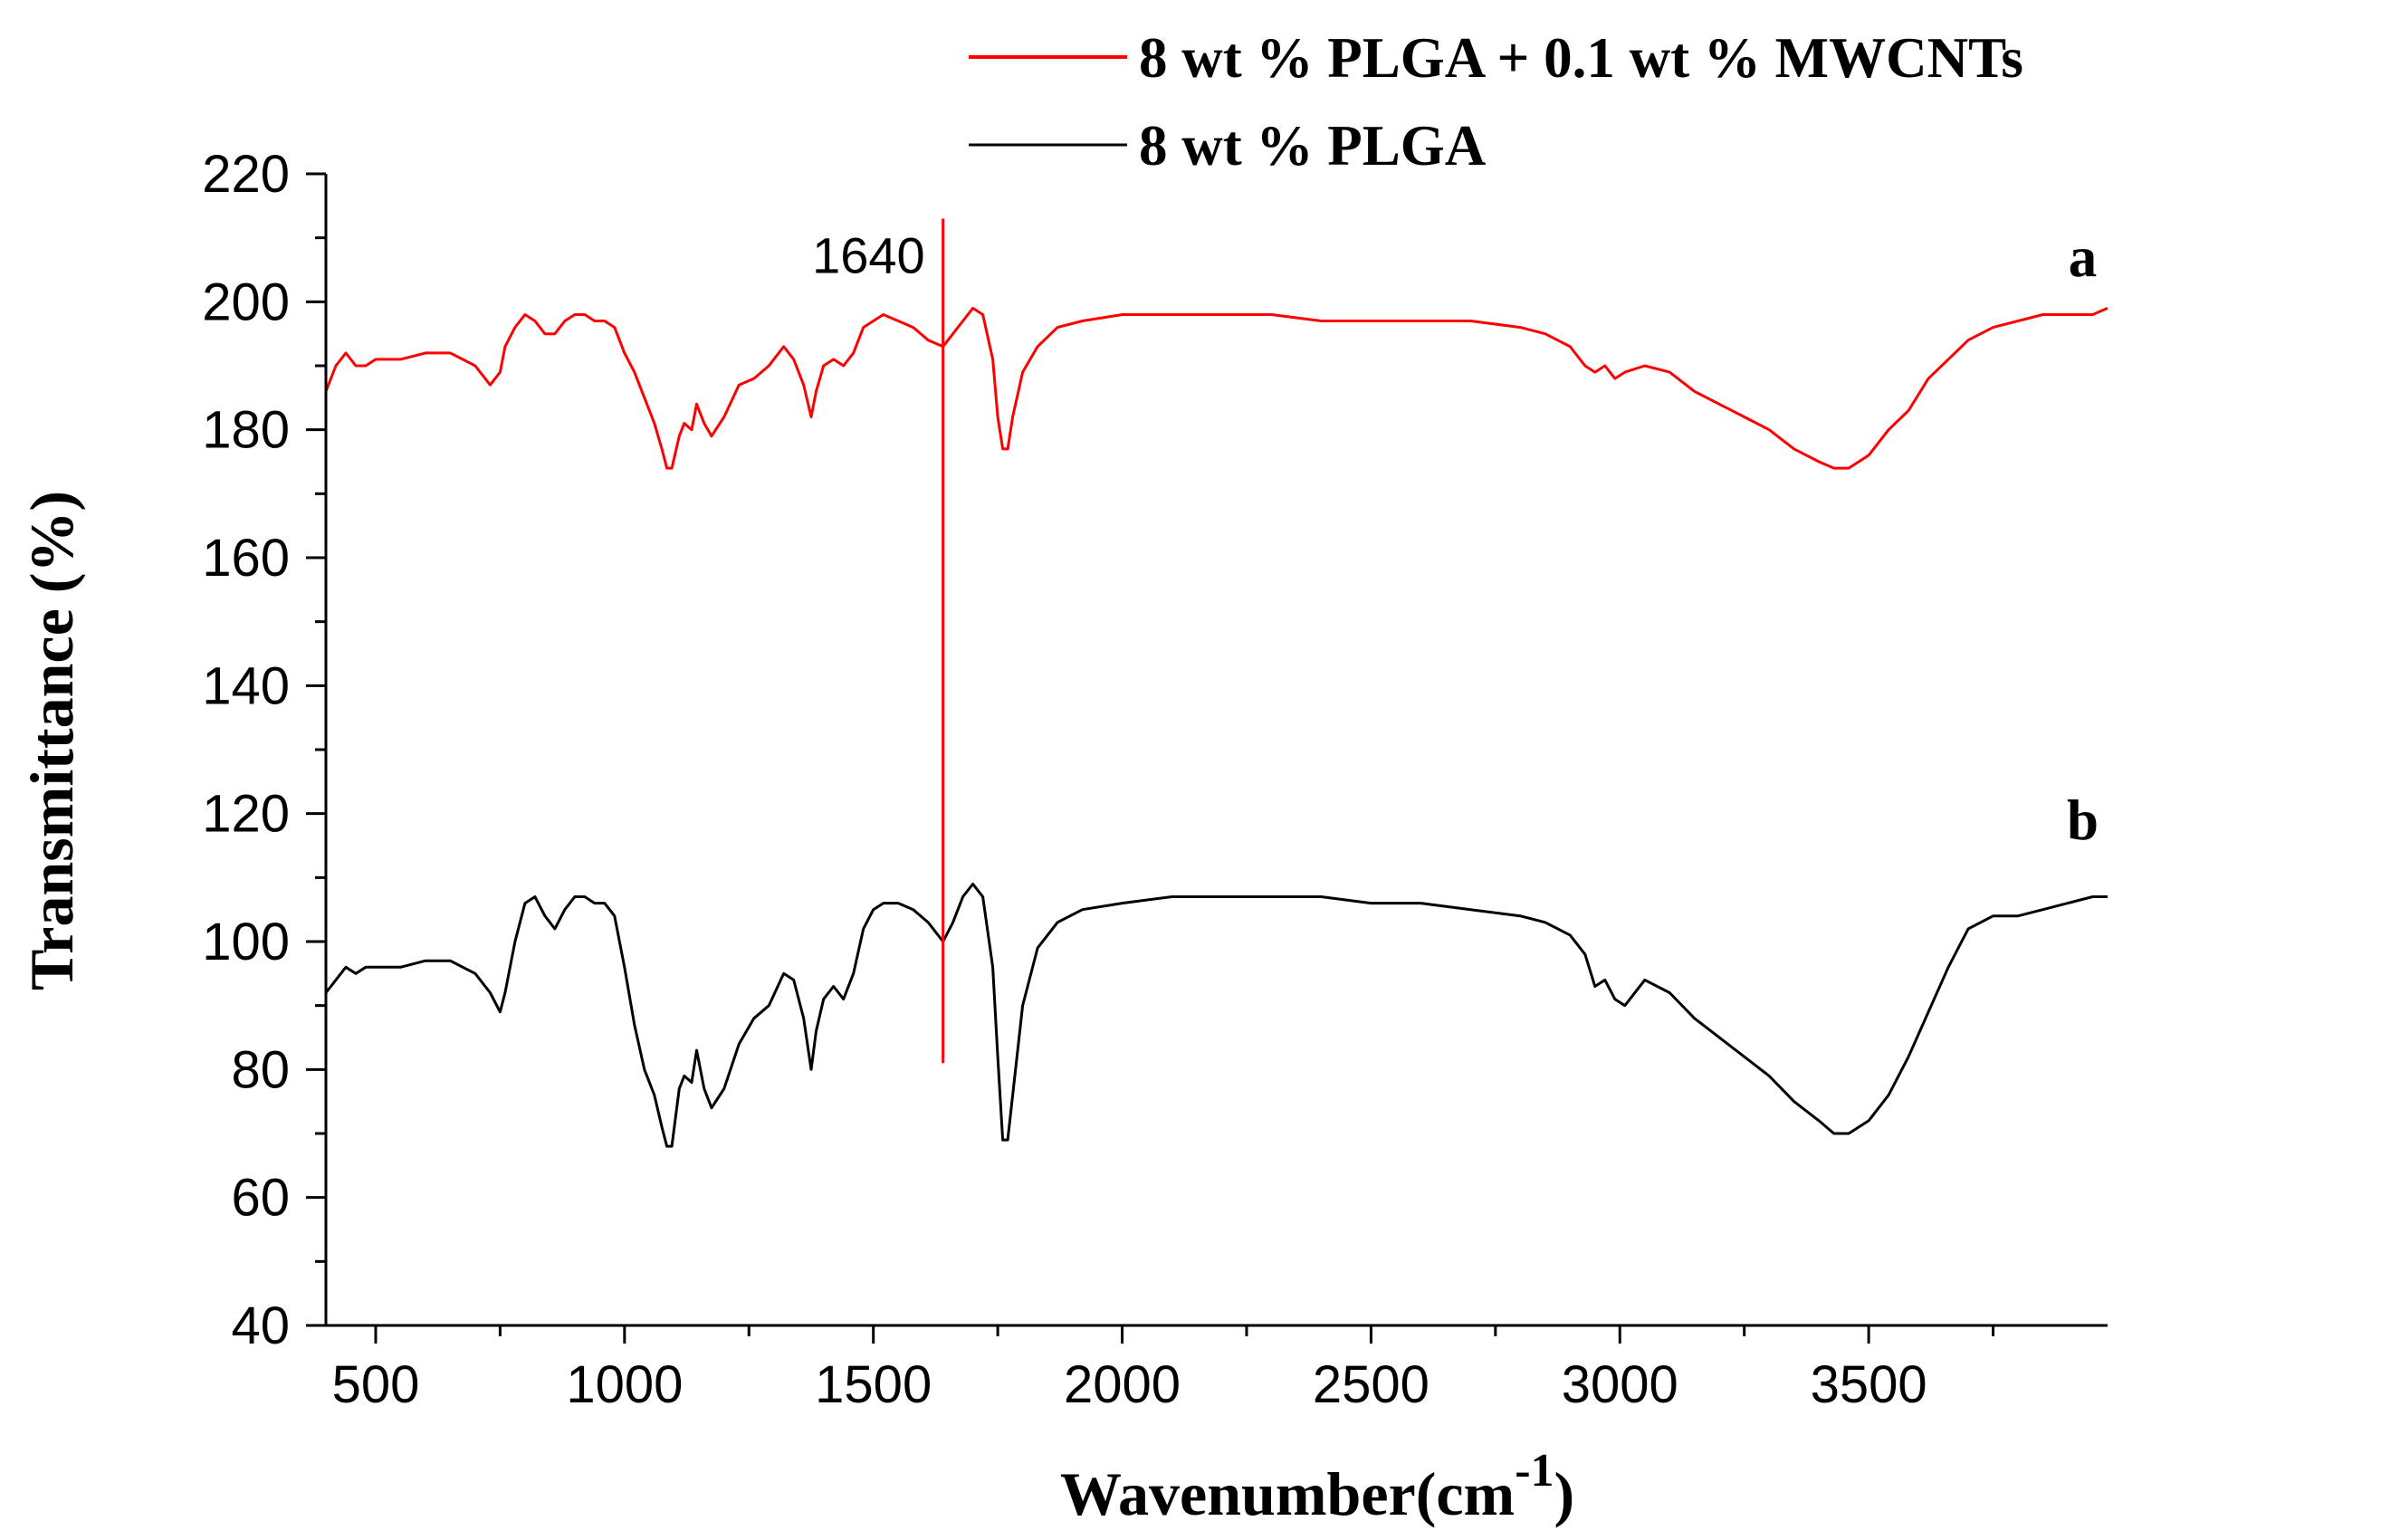  I want to click on y-tick-label: 60, so click(260, 1198).